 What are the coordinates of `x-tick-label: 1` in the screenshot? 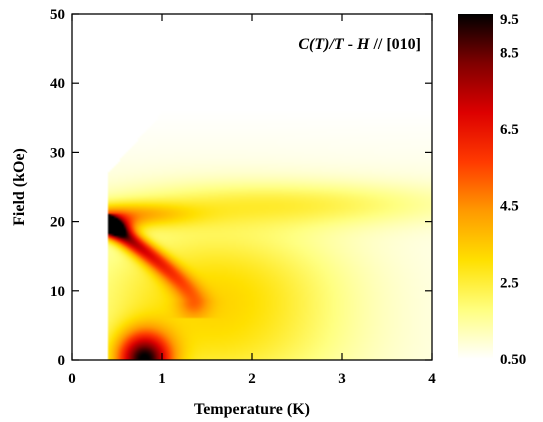 It's located at (162, 379).